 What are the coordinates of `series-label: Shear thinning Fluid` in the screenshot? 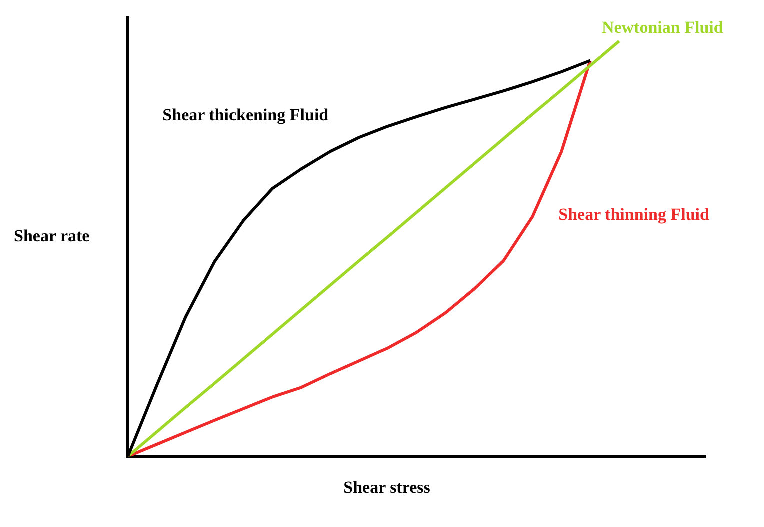 It's located at (634, 214).